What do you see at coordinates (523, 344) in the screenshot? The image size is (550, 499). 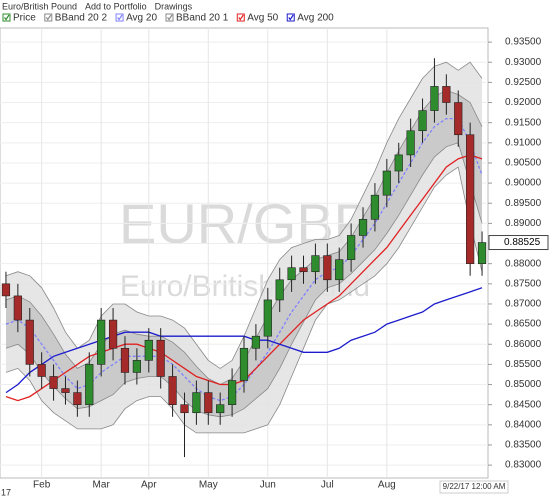 I see `y-tick-label: 0.86000` at bounding box center [523, 344].